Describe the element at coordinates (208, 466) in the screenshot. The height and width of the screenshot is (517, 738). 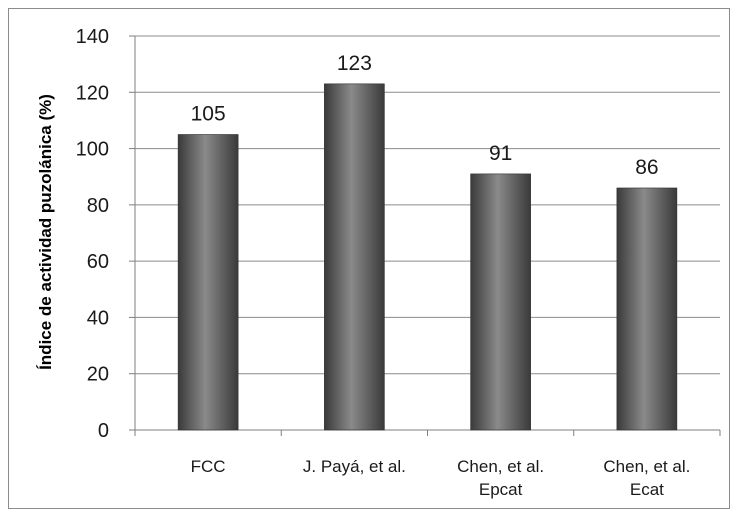
I see `x-category-label: FCC` at that location.